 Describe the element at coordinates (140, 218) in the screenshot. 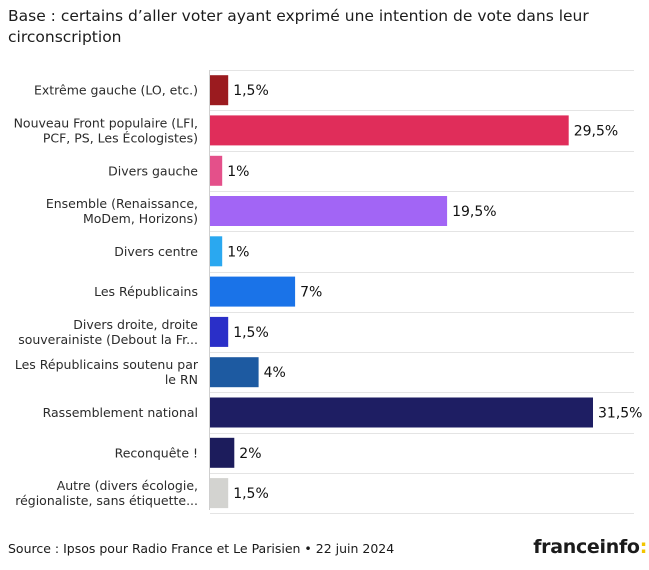

I see `category-label: MoDem, Horizons)` at that location.